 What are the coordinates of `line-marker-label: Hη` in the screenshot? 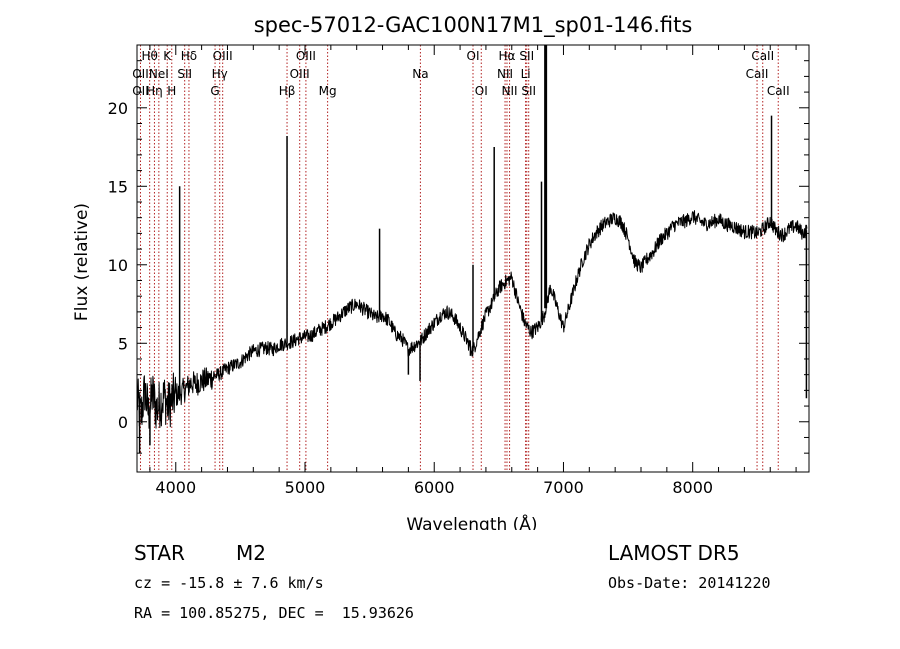 It's located at (154, 91).